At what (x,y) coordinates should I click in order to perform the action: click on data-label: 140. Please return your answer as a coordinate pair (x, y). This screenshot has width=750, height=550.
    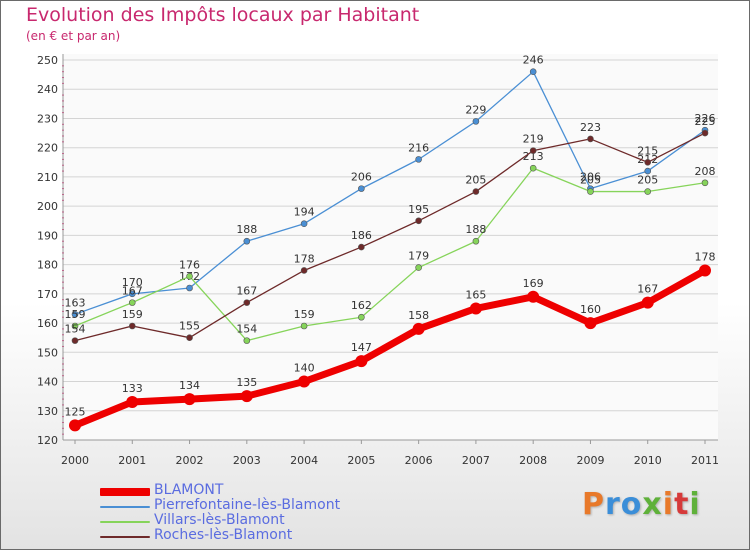
    Looking at the image, I should click on (304, 368).